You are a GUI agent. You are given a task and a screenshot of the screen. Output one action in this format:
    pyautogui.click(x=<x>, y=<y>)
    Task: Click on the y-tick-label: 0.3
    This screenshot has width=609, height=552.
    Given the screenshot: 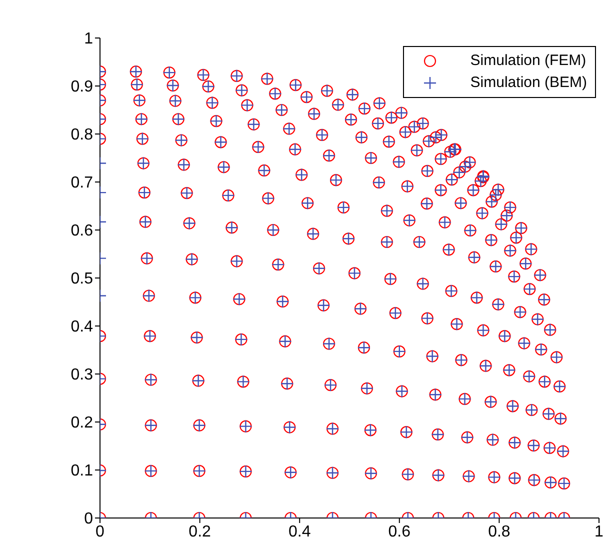 What is the action you would take?
    pyautogui.click(x=82, y=375)
    